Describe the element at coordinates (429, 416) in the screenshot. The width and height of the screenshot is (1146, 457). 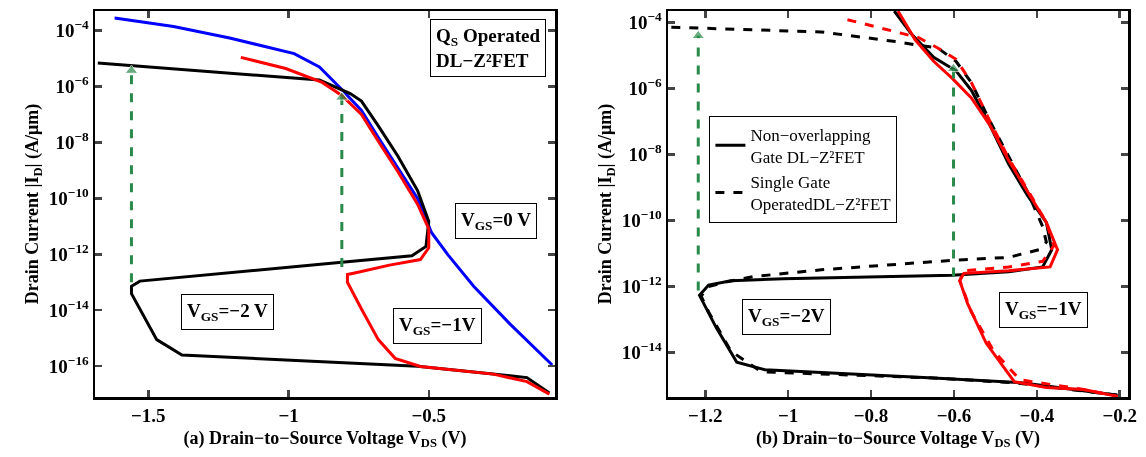
I see `x-tick-label: −0.5` at that location.